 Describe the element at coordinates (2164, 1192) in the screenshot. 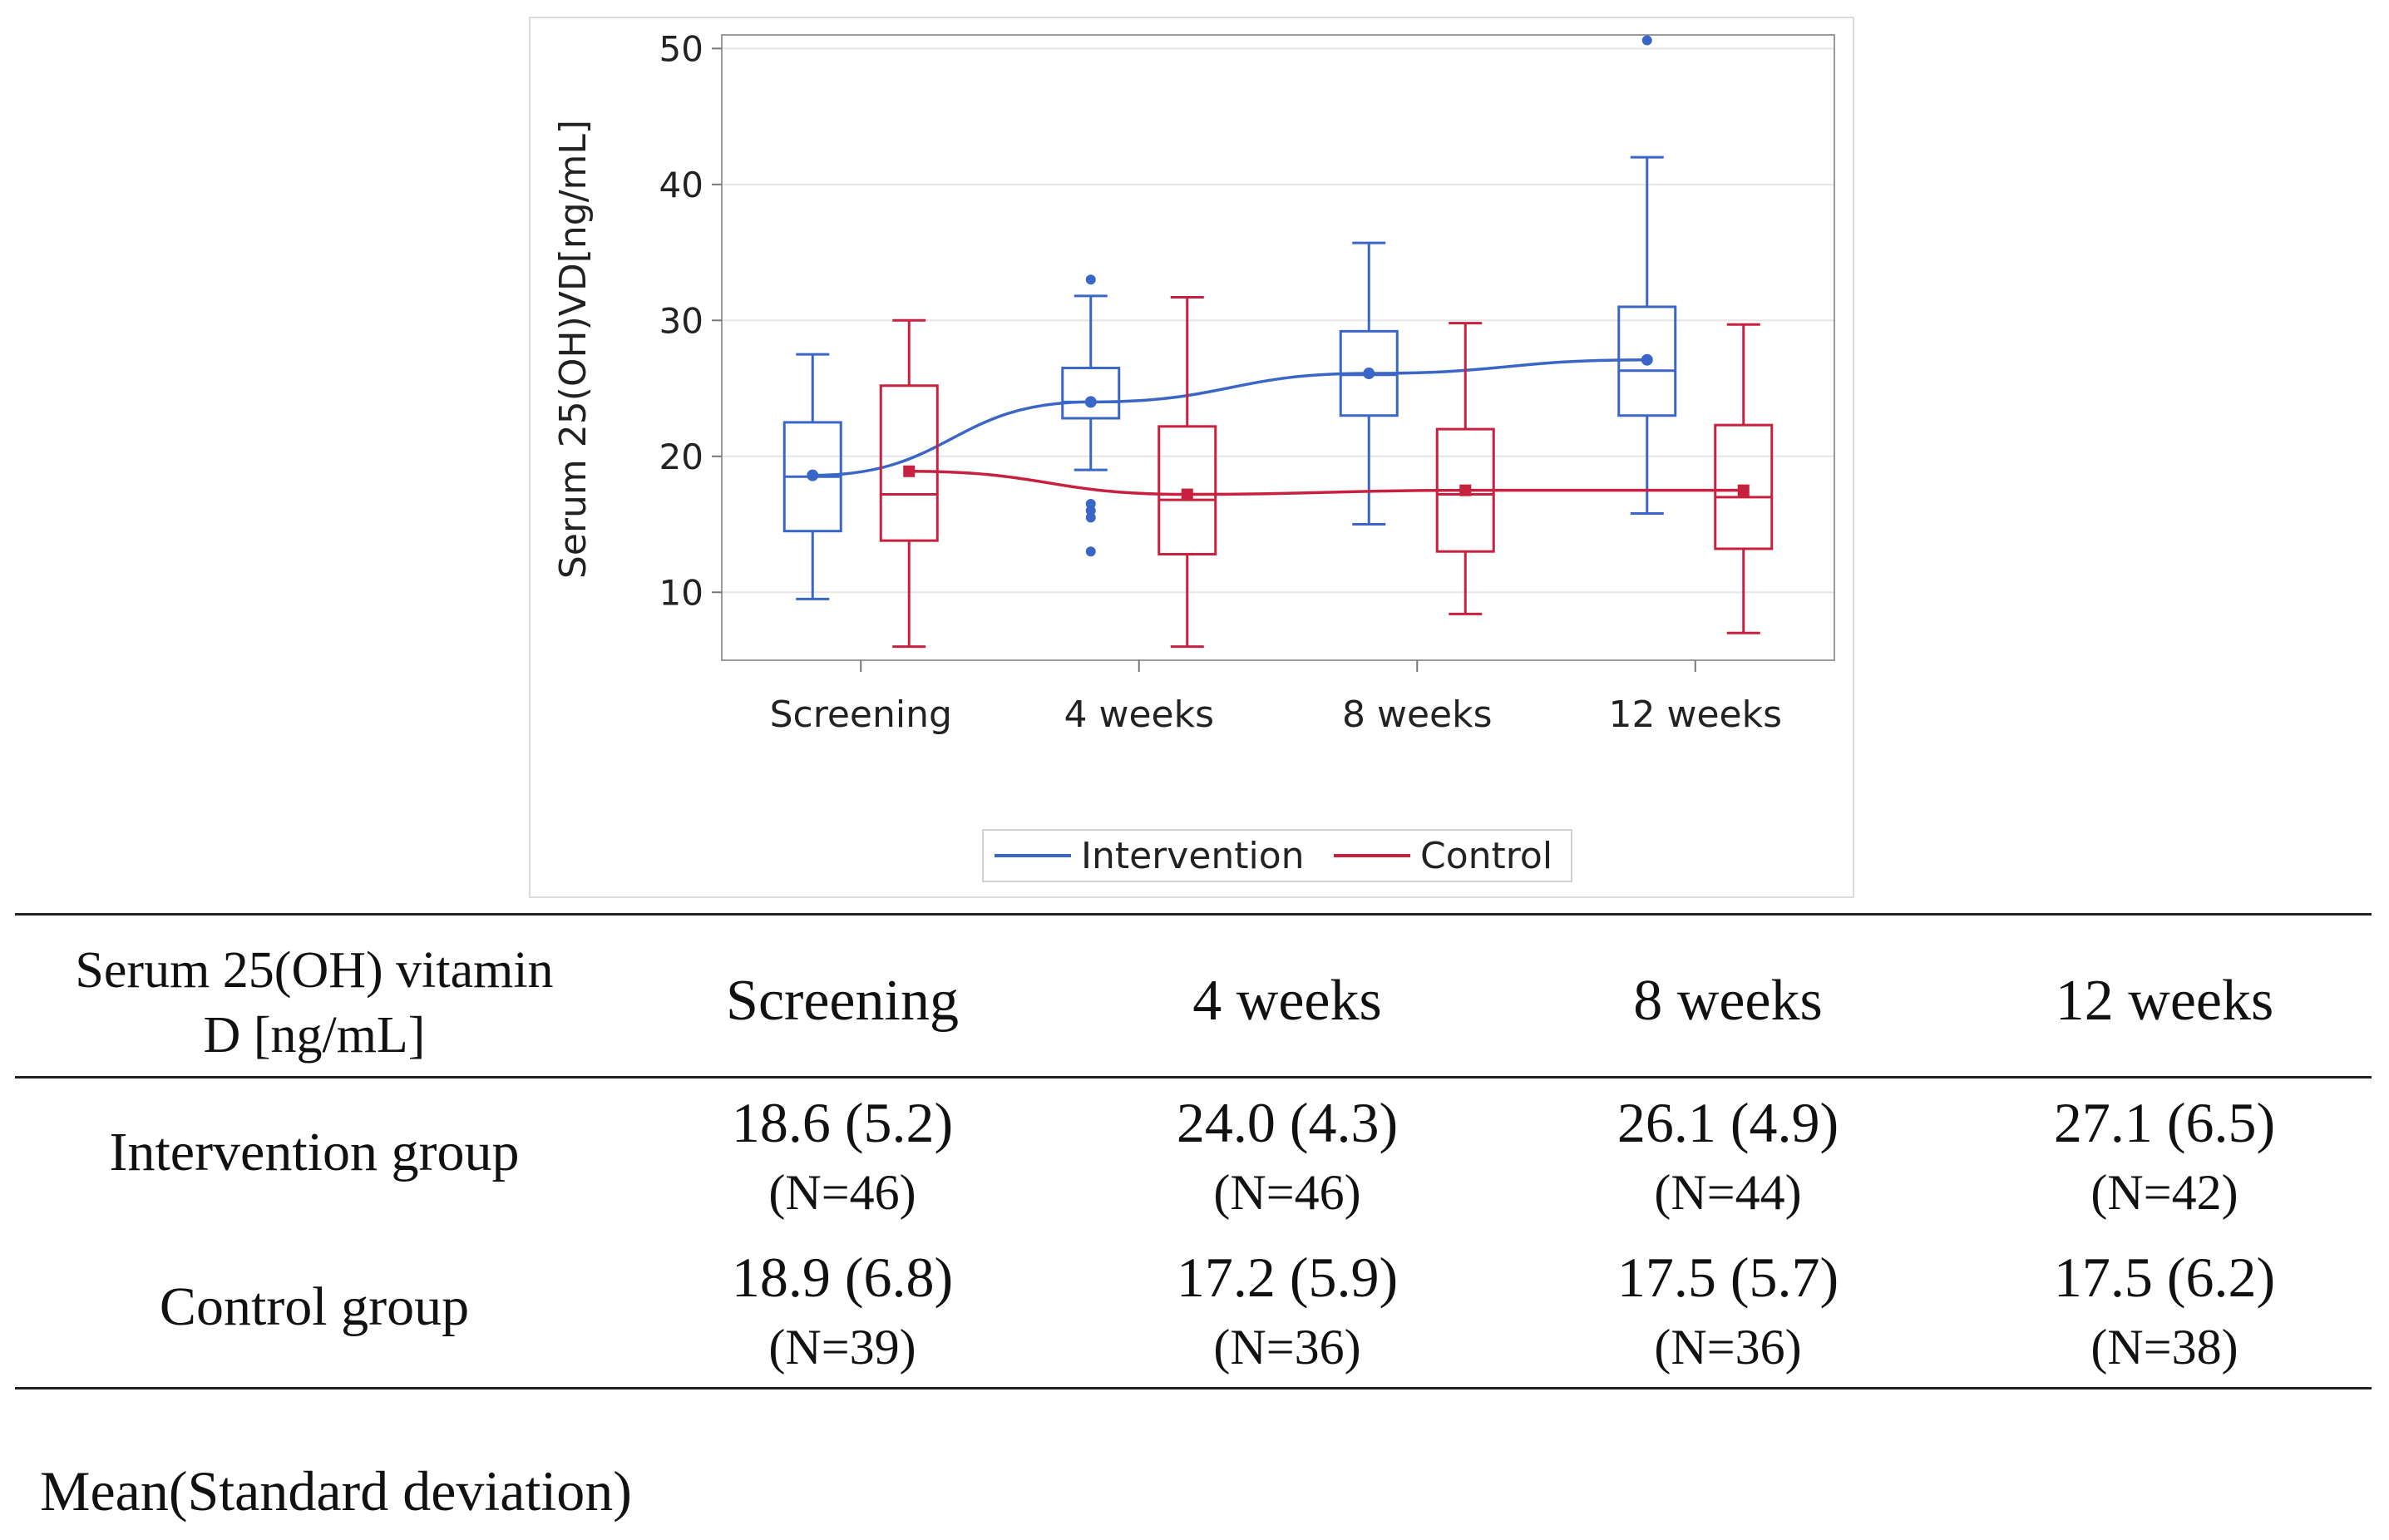

I see `cell-n: (N=42)` at that location.